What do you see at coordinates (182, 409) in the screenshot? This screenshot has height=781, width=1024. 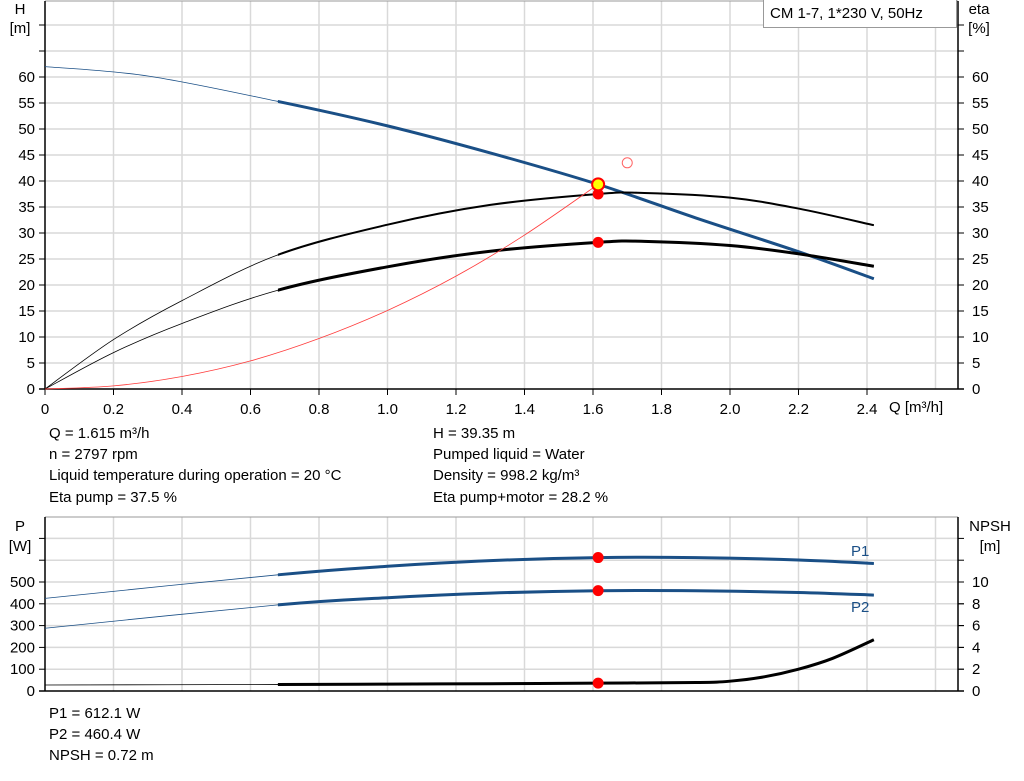 I see `x-tick-label: 0.4` at bounding box center [182, 409].